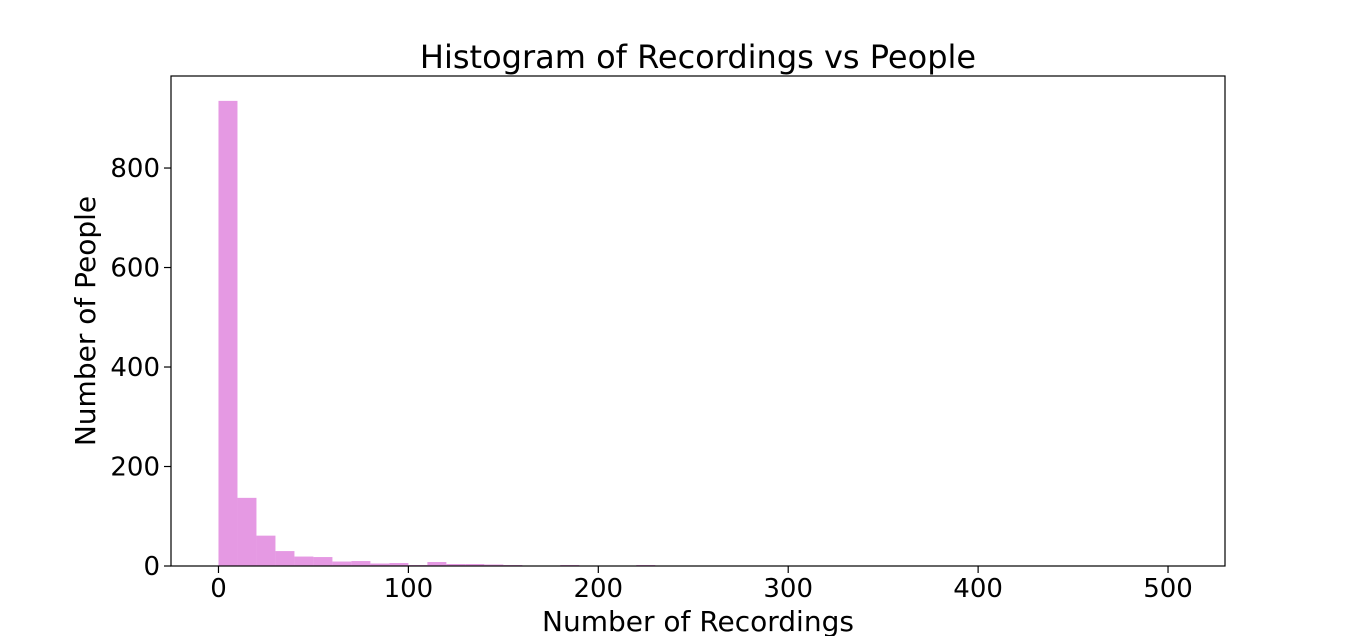 This screenshot has height=636, width=1361. Describe the element at coordinates (978, 589) in the screenshot. I see `x-tick-label: 400` at that location.